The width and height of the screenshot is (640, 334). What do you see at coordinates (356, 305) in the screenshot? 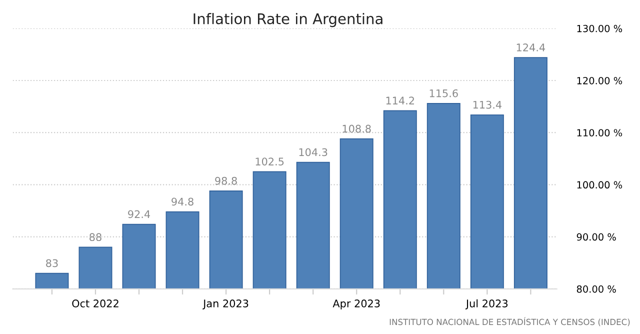
I see `x-tick-label: Apr 2023` at bounding box center [356, 305].